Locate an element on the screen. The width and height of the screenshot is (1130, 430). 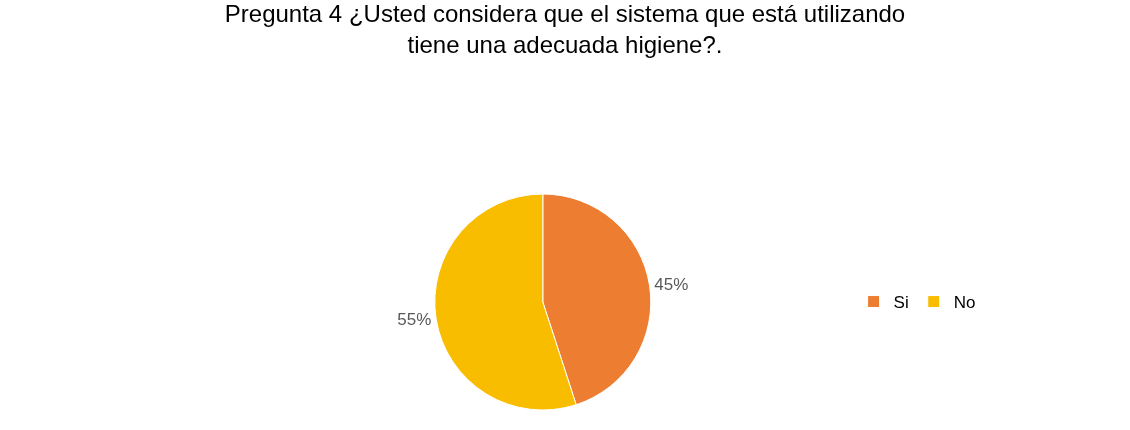
legend-label: No is located at coordinates (964, 303).